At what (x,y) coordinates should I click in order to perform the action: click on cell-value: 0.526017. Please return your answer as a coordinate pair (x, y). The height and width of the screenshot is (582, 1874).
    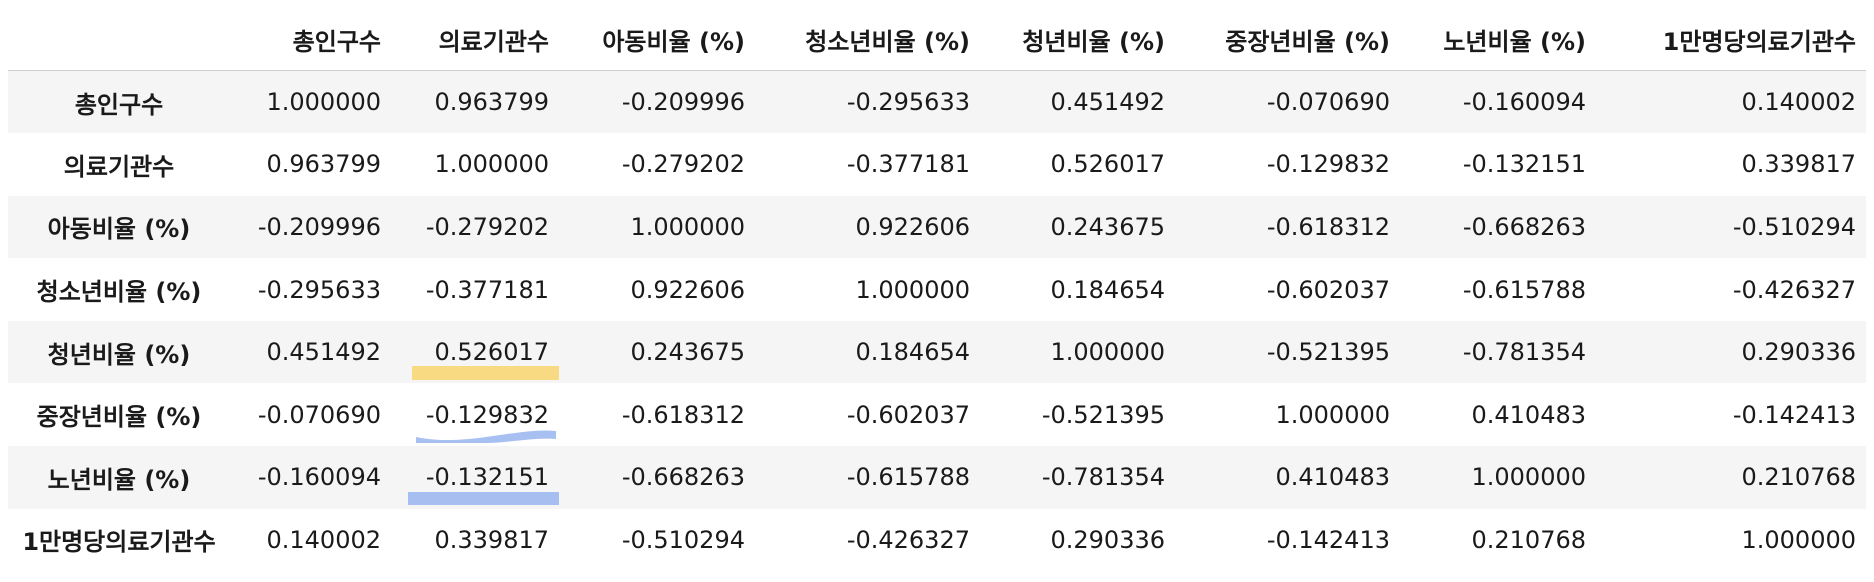
    Looking at the image, I should click on (491, 352).